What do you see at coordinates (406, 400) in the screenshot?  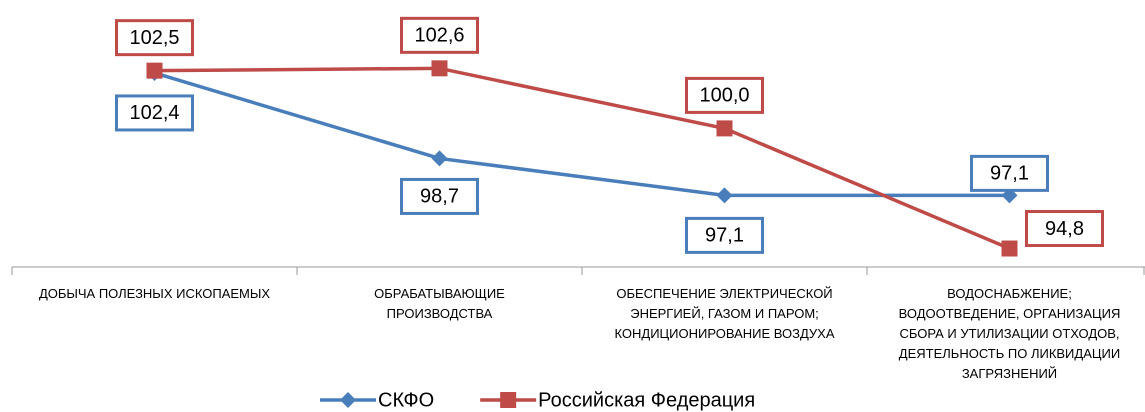 I see `legend-label: СКФО` at bounding box center [406, 400].